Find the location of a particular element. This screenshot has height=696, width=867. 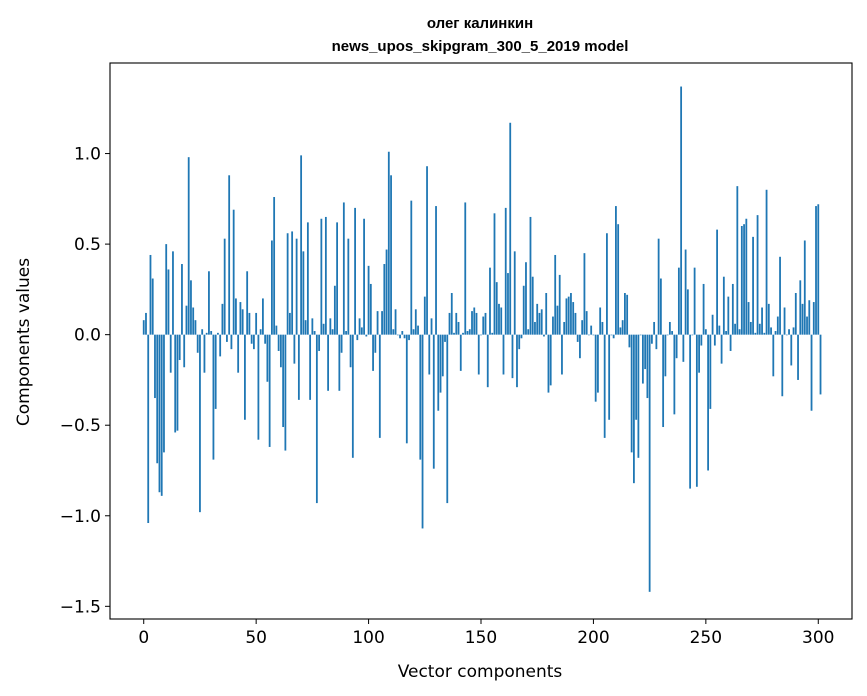

x-tick-label: 0 is located at coordinates (143, 638).